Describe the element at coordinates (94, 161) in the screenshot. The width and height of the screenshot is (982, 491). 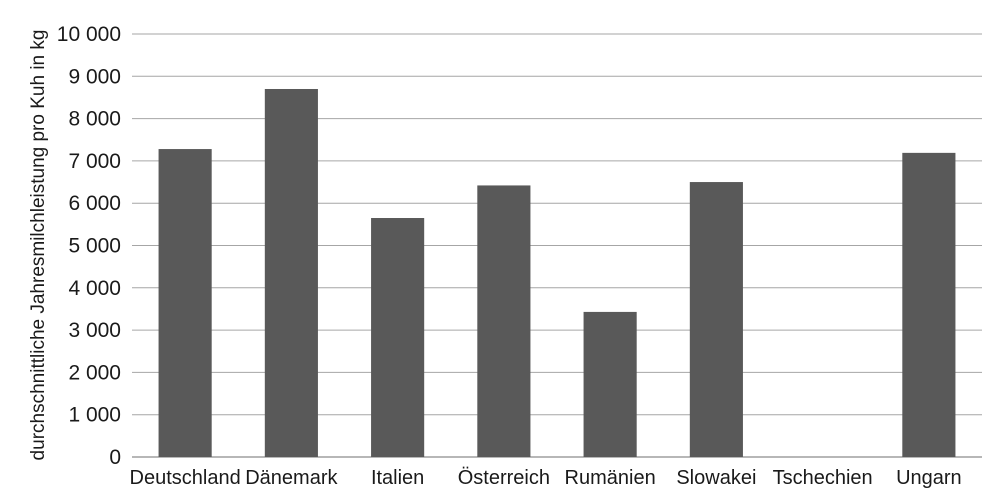
I see `y-tick-label: 7 000` at that location.